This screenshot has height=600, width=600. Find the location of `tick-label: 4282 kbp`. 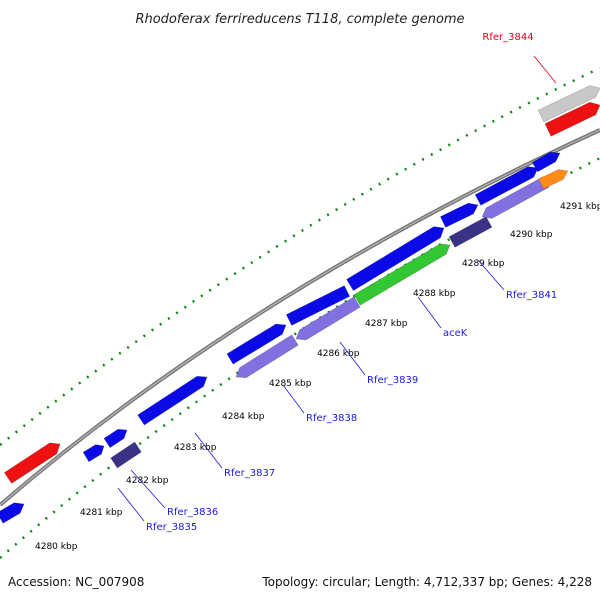

tick-label: 4282 kbp is located at coordinates (147, 481).